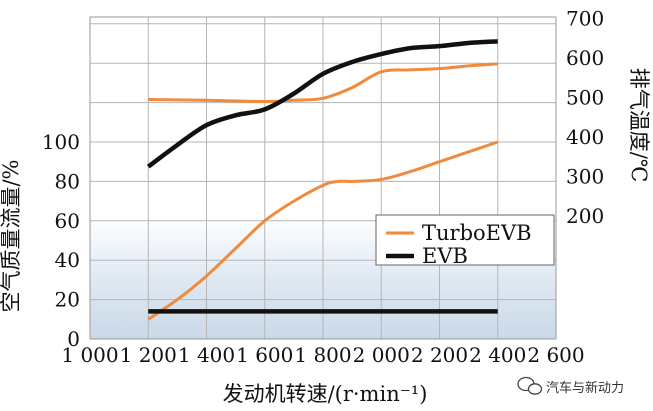 This screenshot has width=653, height=411. I want to click on left-y-tick-label: 40, so click(67, 260).